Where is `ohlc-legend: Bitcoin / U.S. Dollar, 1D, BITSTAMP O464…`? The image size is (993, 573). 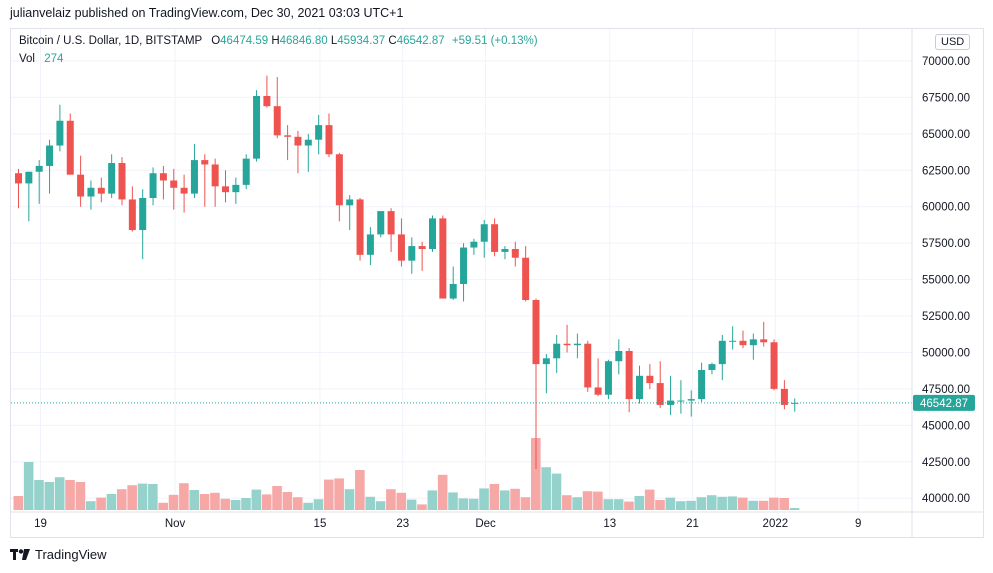
ohlc-legend: Bitcoin / U.S. Dollar, 1D, BITSTAMP O464… is located at coordinates (278, 41).